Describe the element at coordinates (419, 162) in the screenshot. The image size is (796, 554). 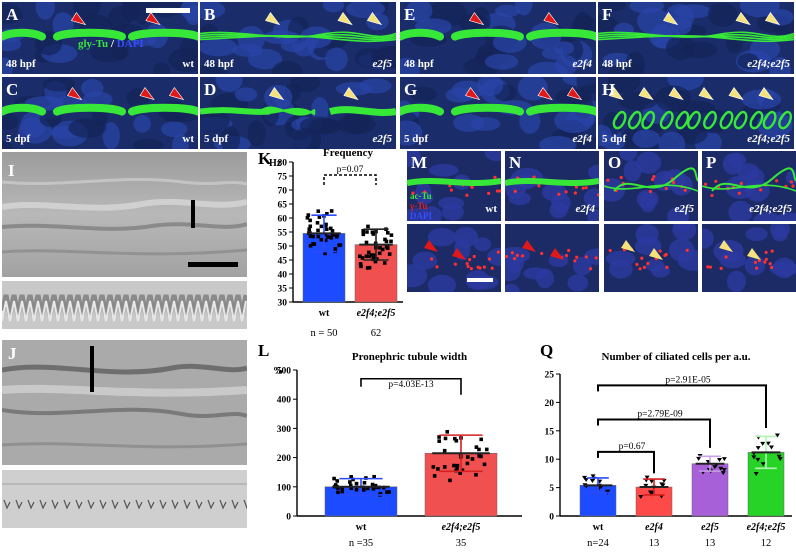
I see `panel-label-M: M` at that location.